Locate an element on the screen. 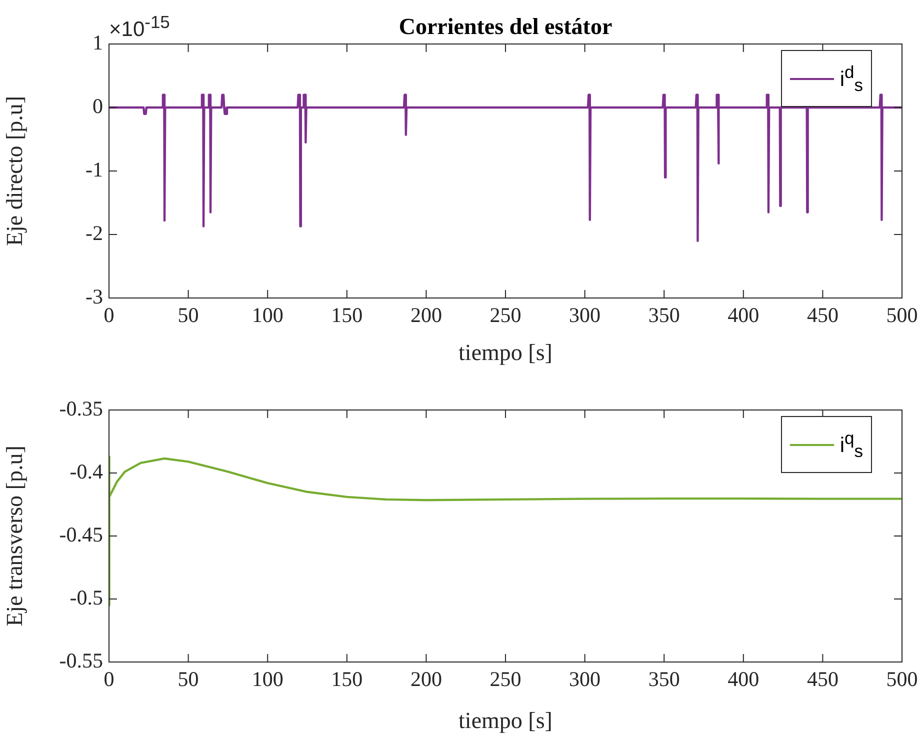  y-tick-label: -2 is located at coordinates (94, 233).